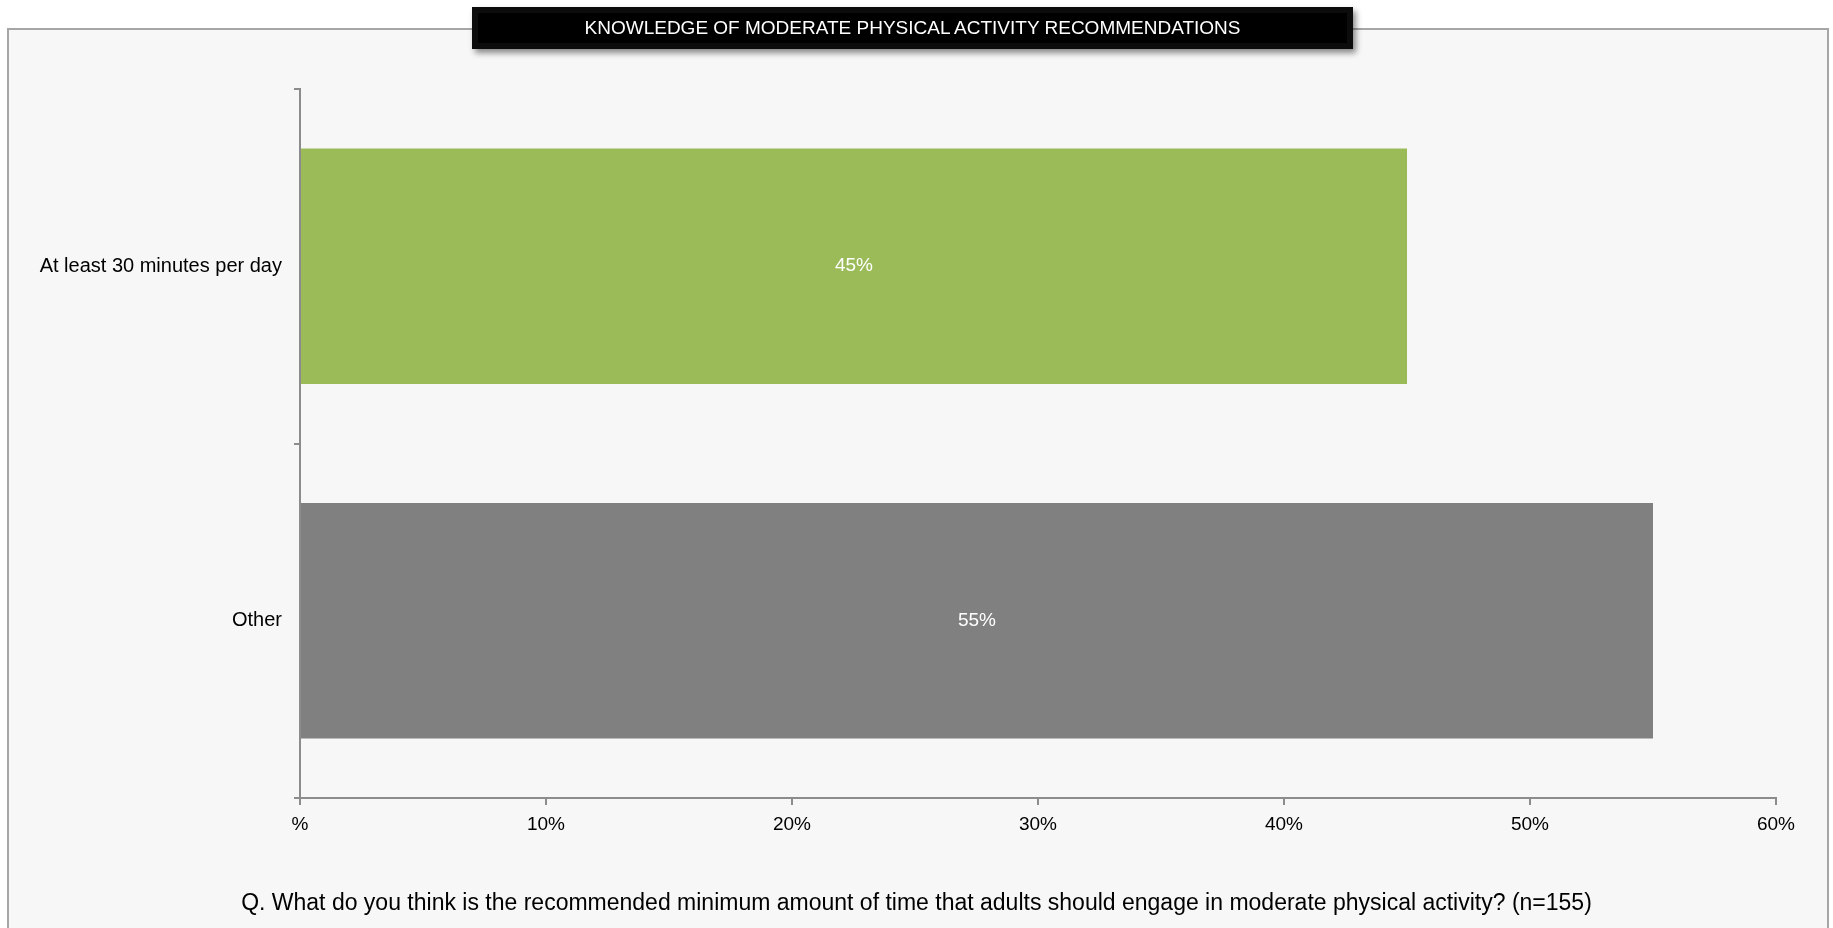 Image resolution: width=1833 pixels, height=928 pixels. What do you see at coordinates (257, 619) in the screenshot?
I see `y-tick-label: Other` at bounding box center [257, 619].